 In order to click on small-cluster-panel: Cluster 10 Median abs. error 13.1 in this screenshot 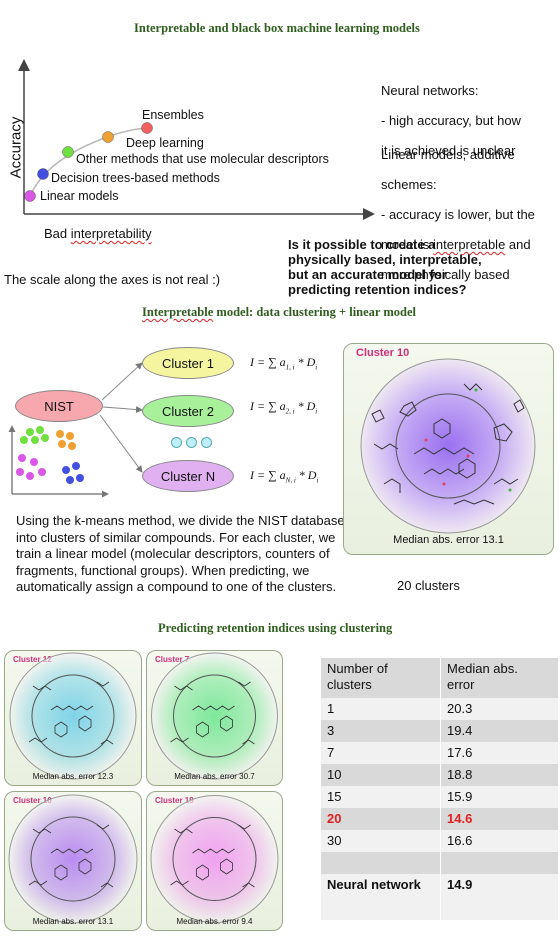, I will do `click(73, 861)`.